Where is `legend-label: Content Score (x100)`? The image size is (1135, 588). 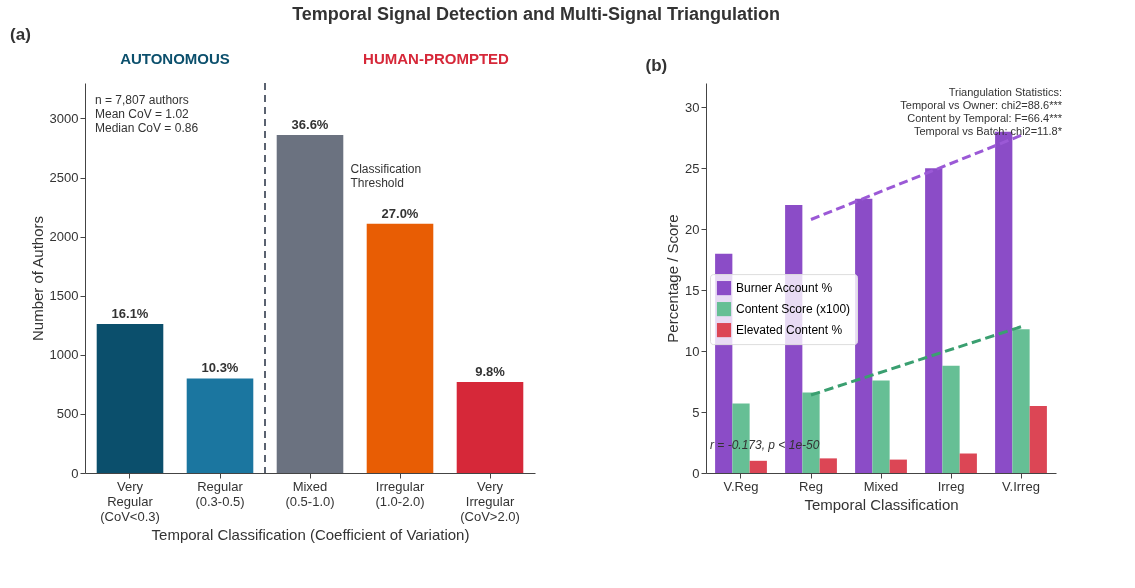 legend-label: Content Score (x100) is located at coordinates (793, 309).